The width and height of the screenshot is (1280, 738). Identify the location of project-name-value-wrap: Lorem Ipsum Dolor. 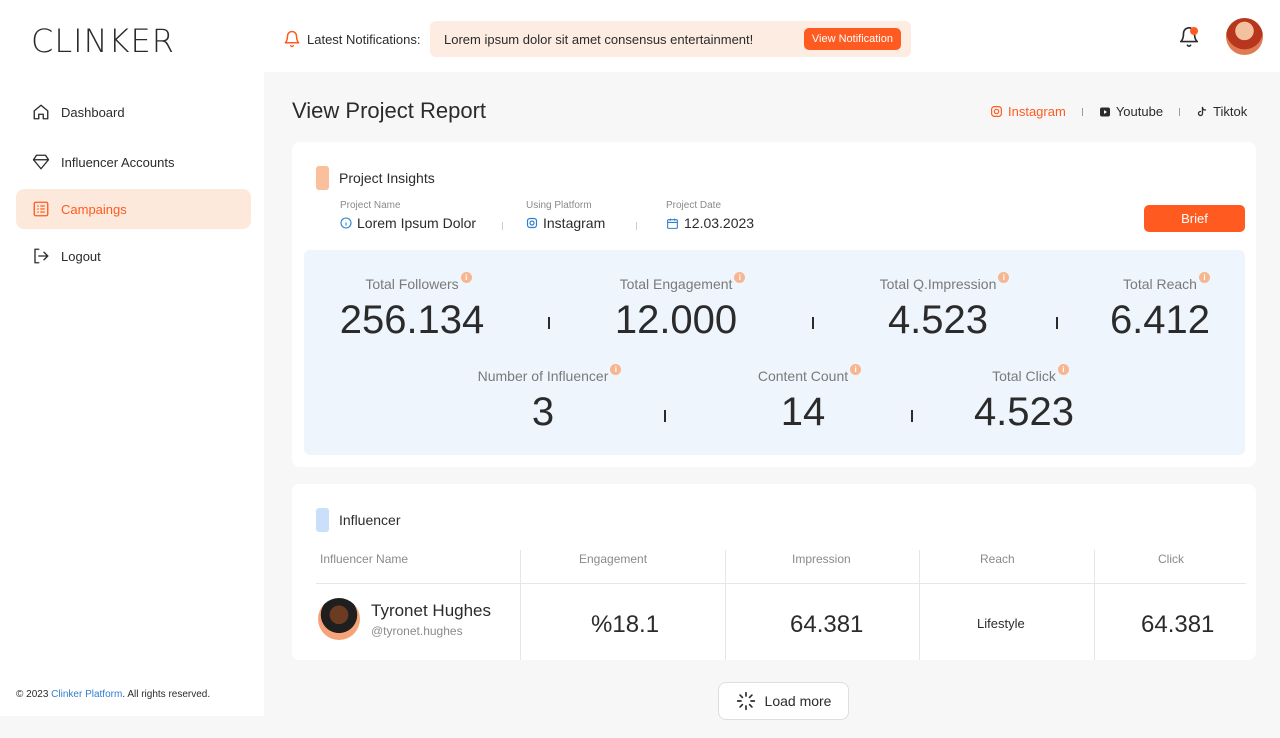
(408, 223).